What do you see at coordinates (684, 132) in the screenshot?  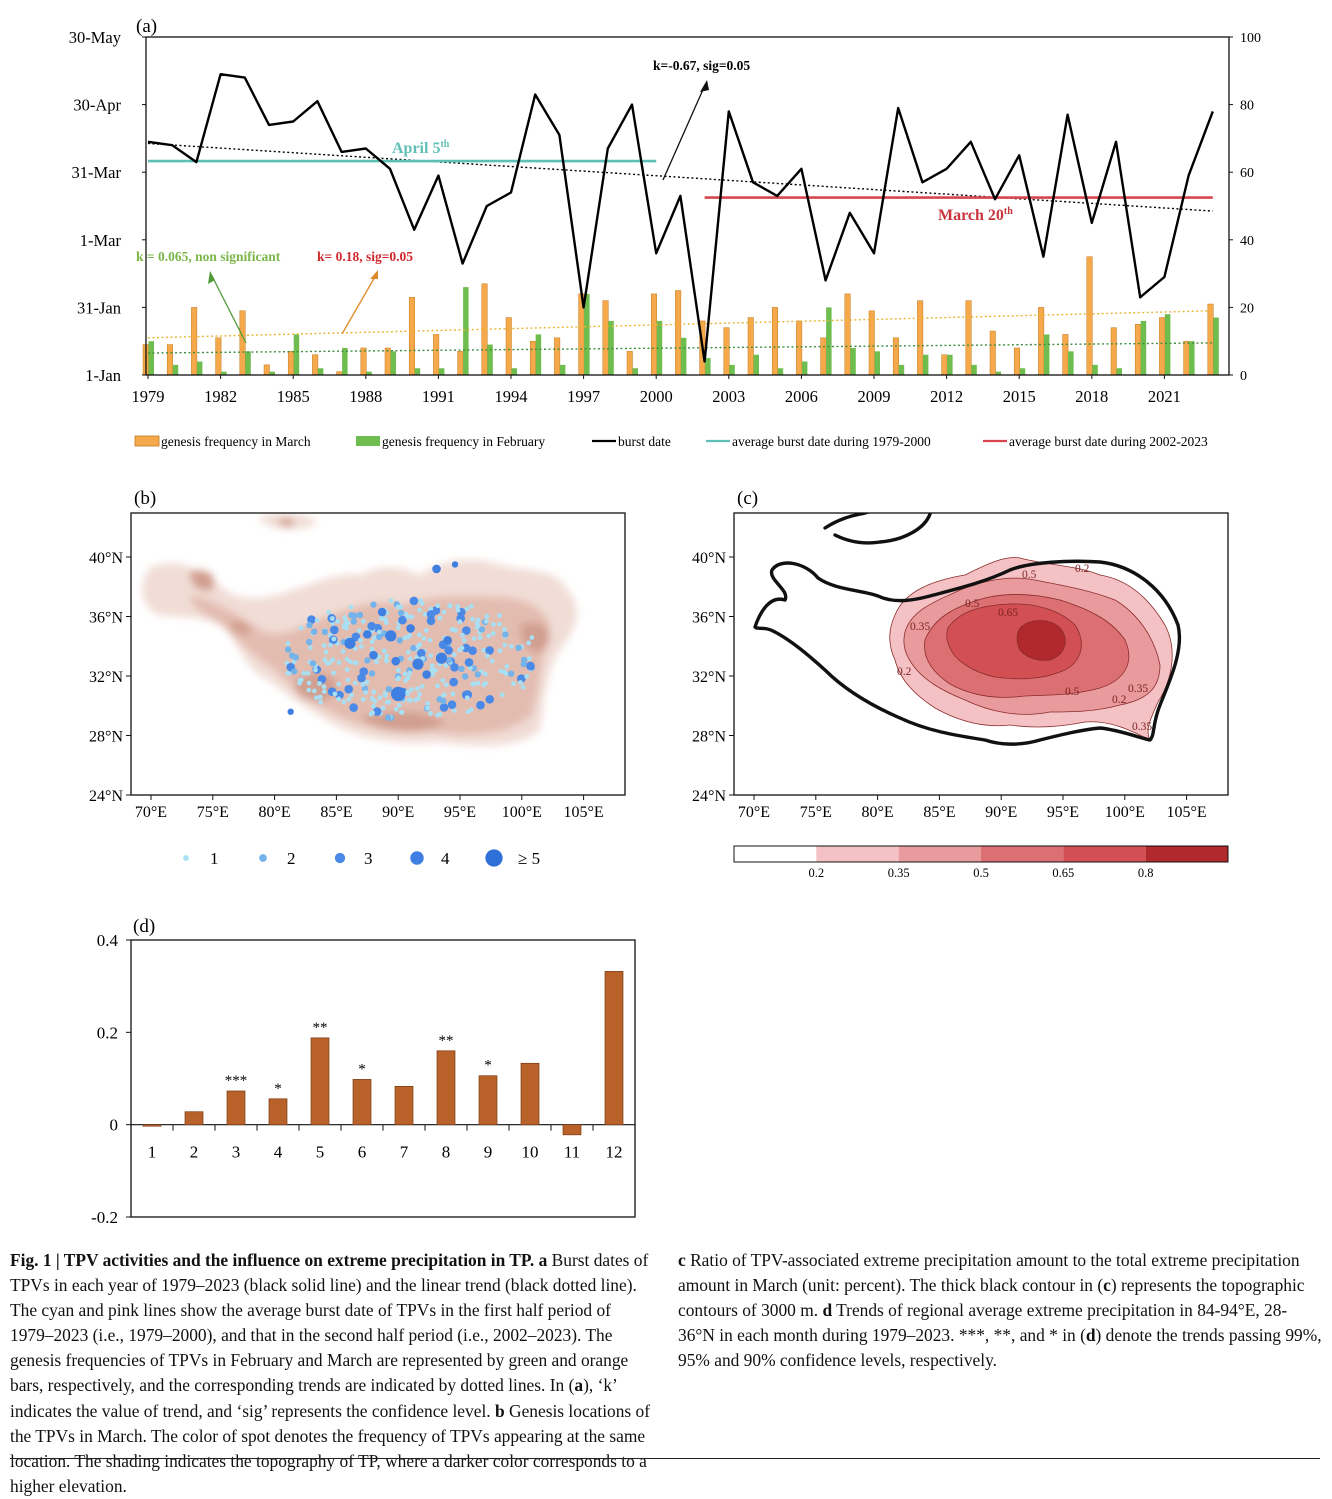 I see `annot-burst-trend-arrow` at bounding box center [684, 132].